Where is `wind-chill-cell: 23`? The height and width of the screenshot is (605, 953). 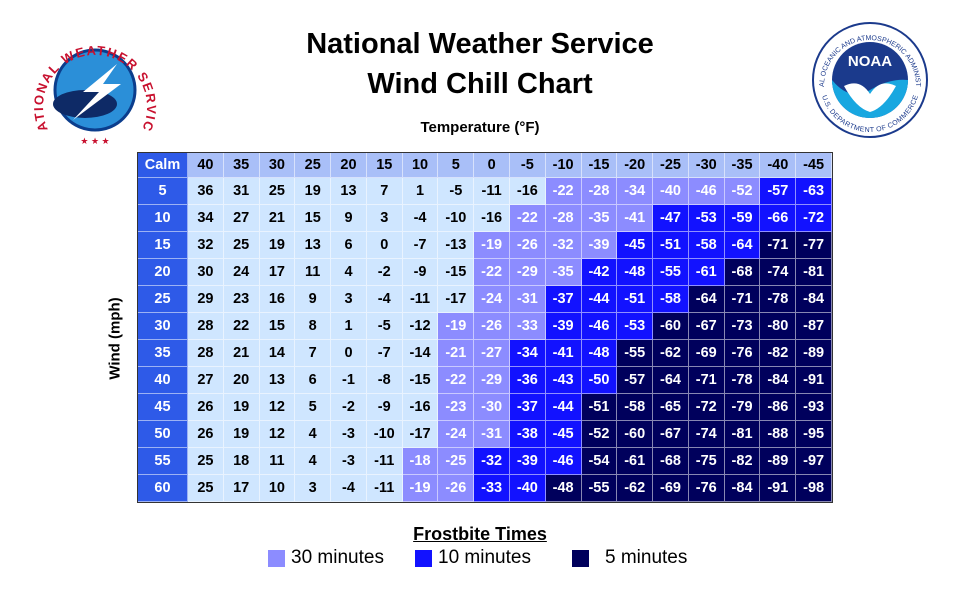
wind-chill-cell: 23 is located at coordinates (241, 299).